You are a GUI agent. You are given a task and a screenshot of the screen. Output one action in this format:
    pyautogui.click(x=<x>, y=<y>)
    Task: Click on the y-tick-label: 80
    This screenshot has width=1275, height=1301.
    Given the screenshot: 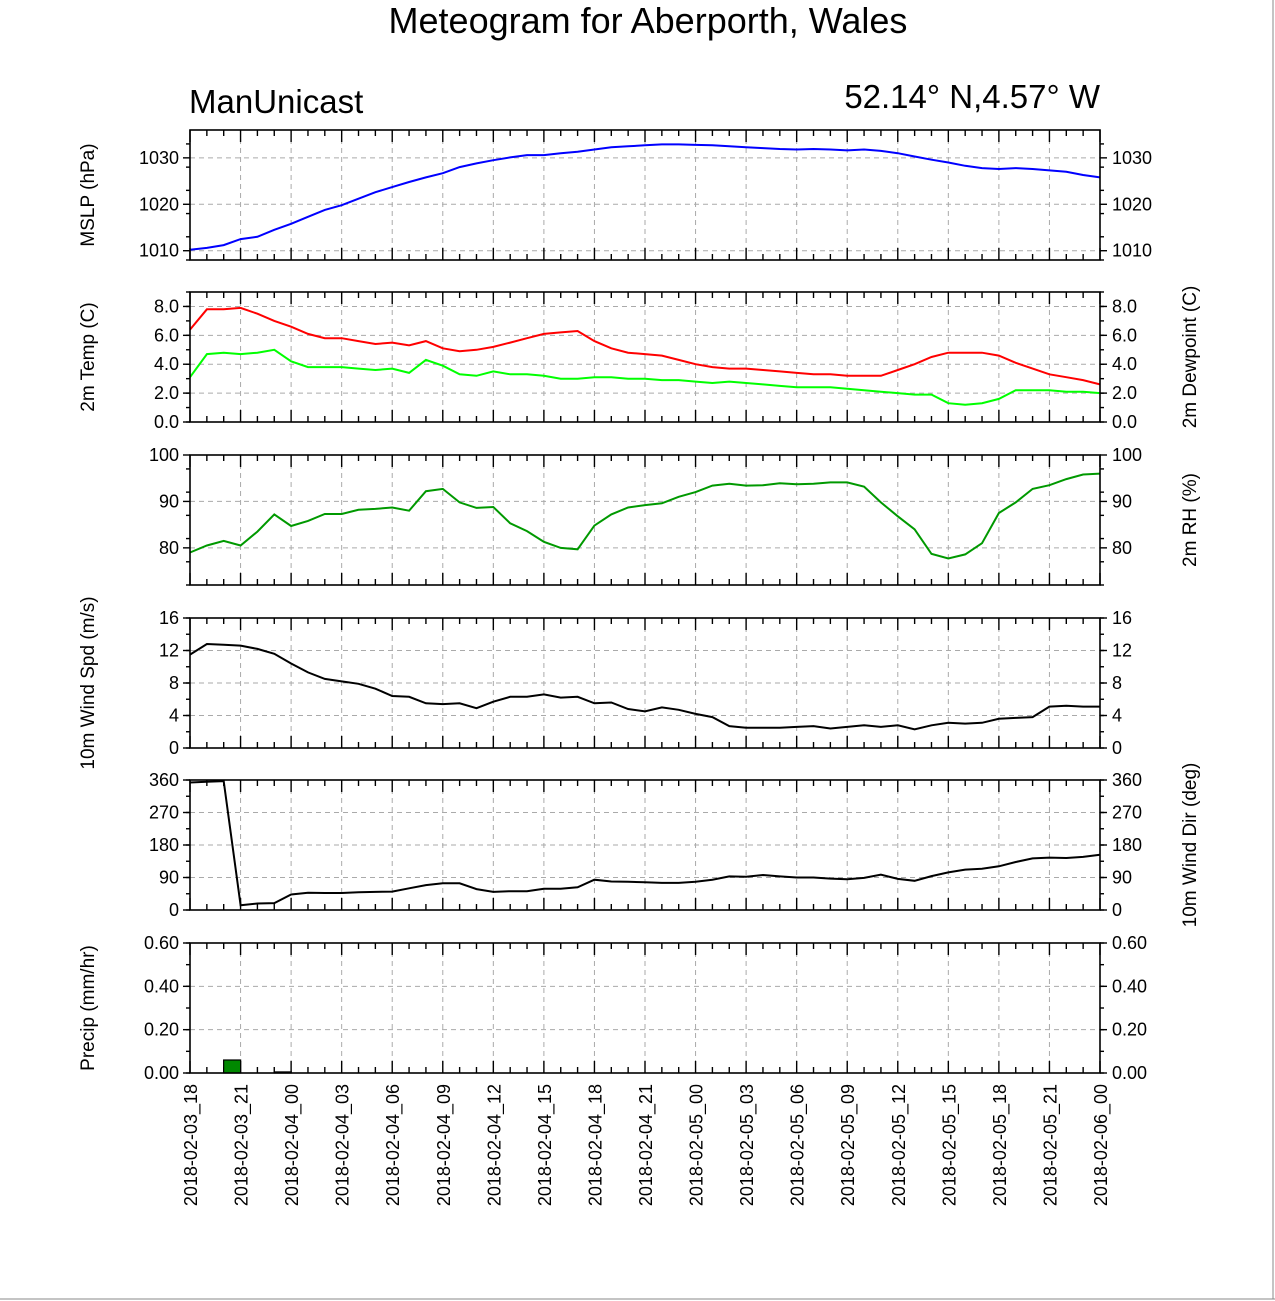 What is the action you would take?
    pyautogui.click(x=169, y=548)
    